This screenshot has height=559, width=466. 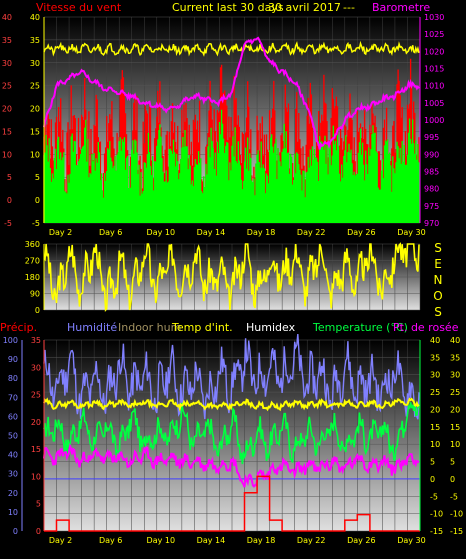 I want to click on compass-letter-5: S, so click(x=438, y=312).